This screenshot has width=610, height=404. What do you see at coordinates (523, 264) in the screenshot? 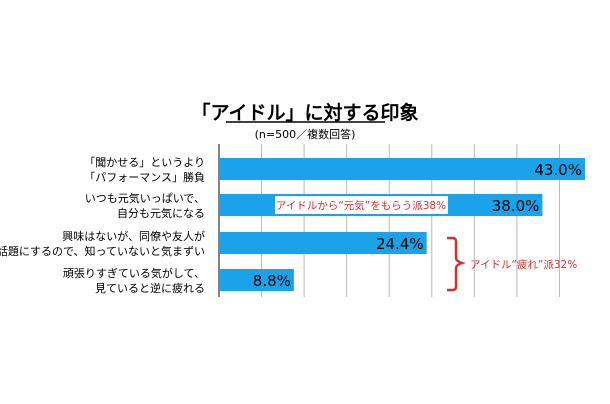
I see `annotation-label: アイドル“疲れ”派32%` at bounding box center [523, 264].